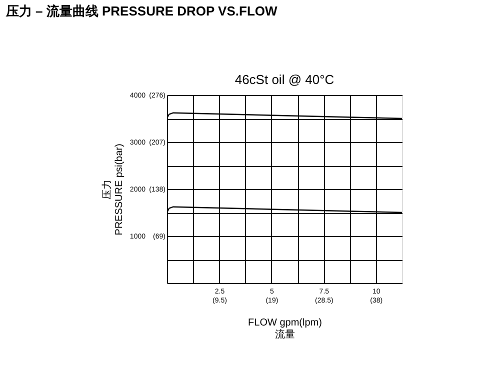 The width and height of the screenshot is (480, 371). What do you see at coordinates (285, 329) in the screenshot?
I see `x-axis-title: FLOW gpm(lpm) 流量` at bounding box center [285, 329].